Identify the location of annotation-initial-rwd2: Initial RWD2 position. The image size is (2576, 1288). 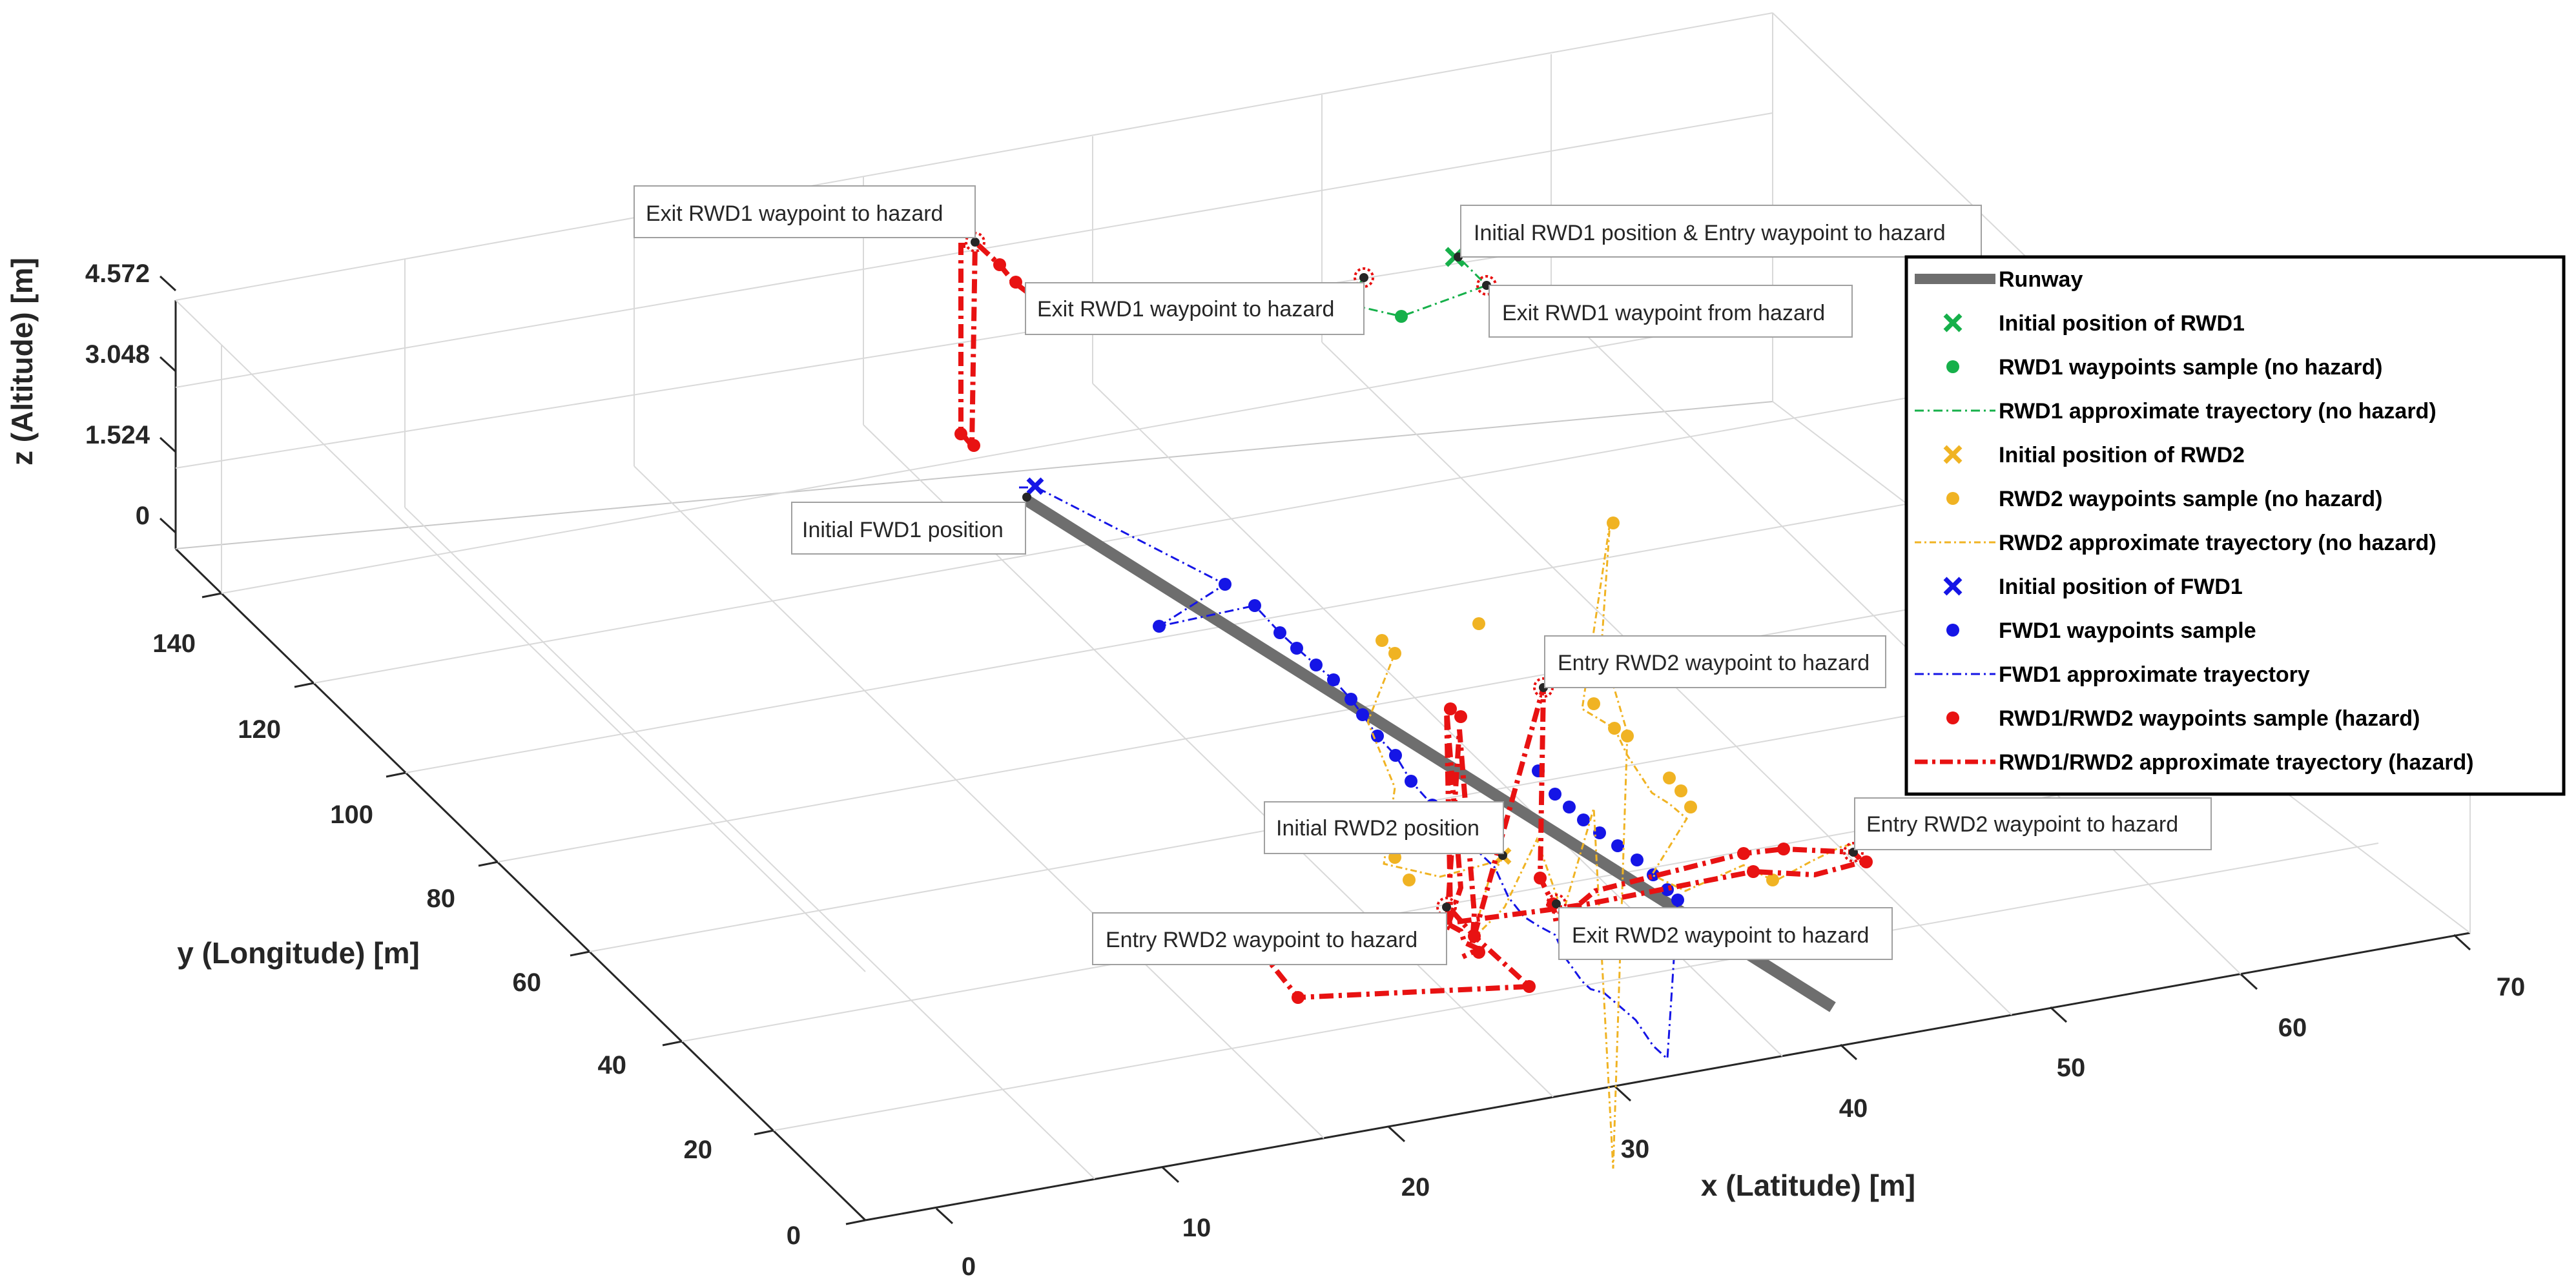
(1384, 828).